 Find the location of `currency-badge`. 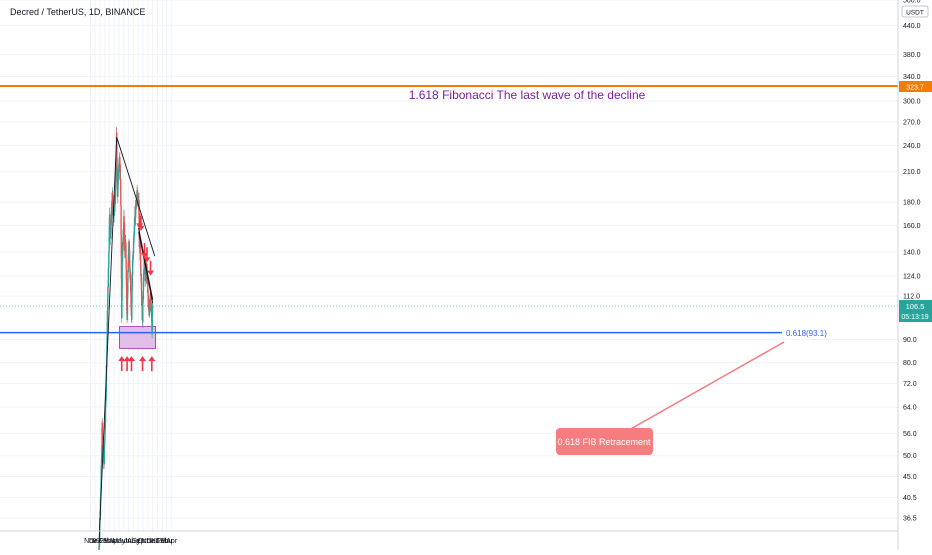

currency-badge is located at coordinates (915, 11).